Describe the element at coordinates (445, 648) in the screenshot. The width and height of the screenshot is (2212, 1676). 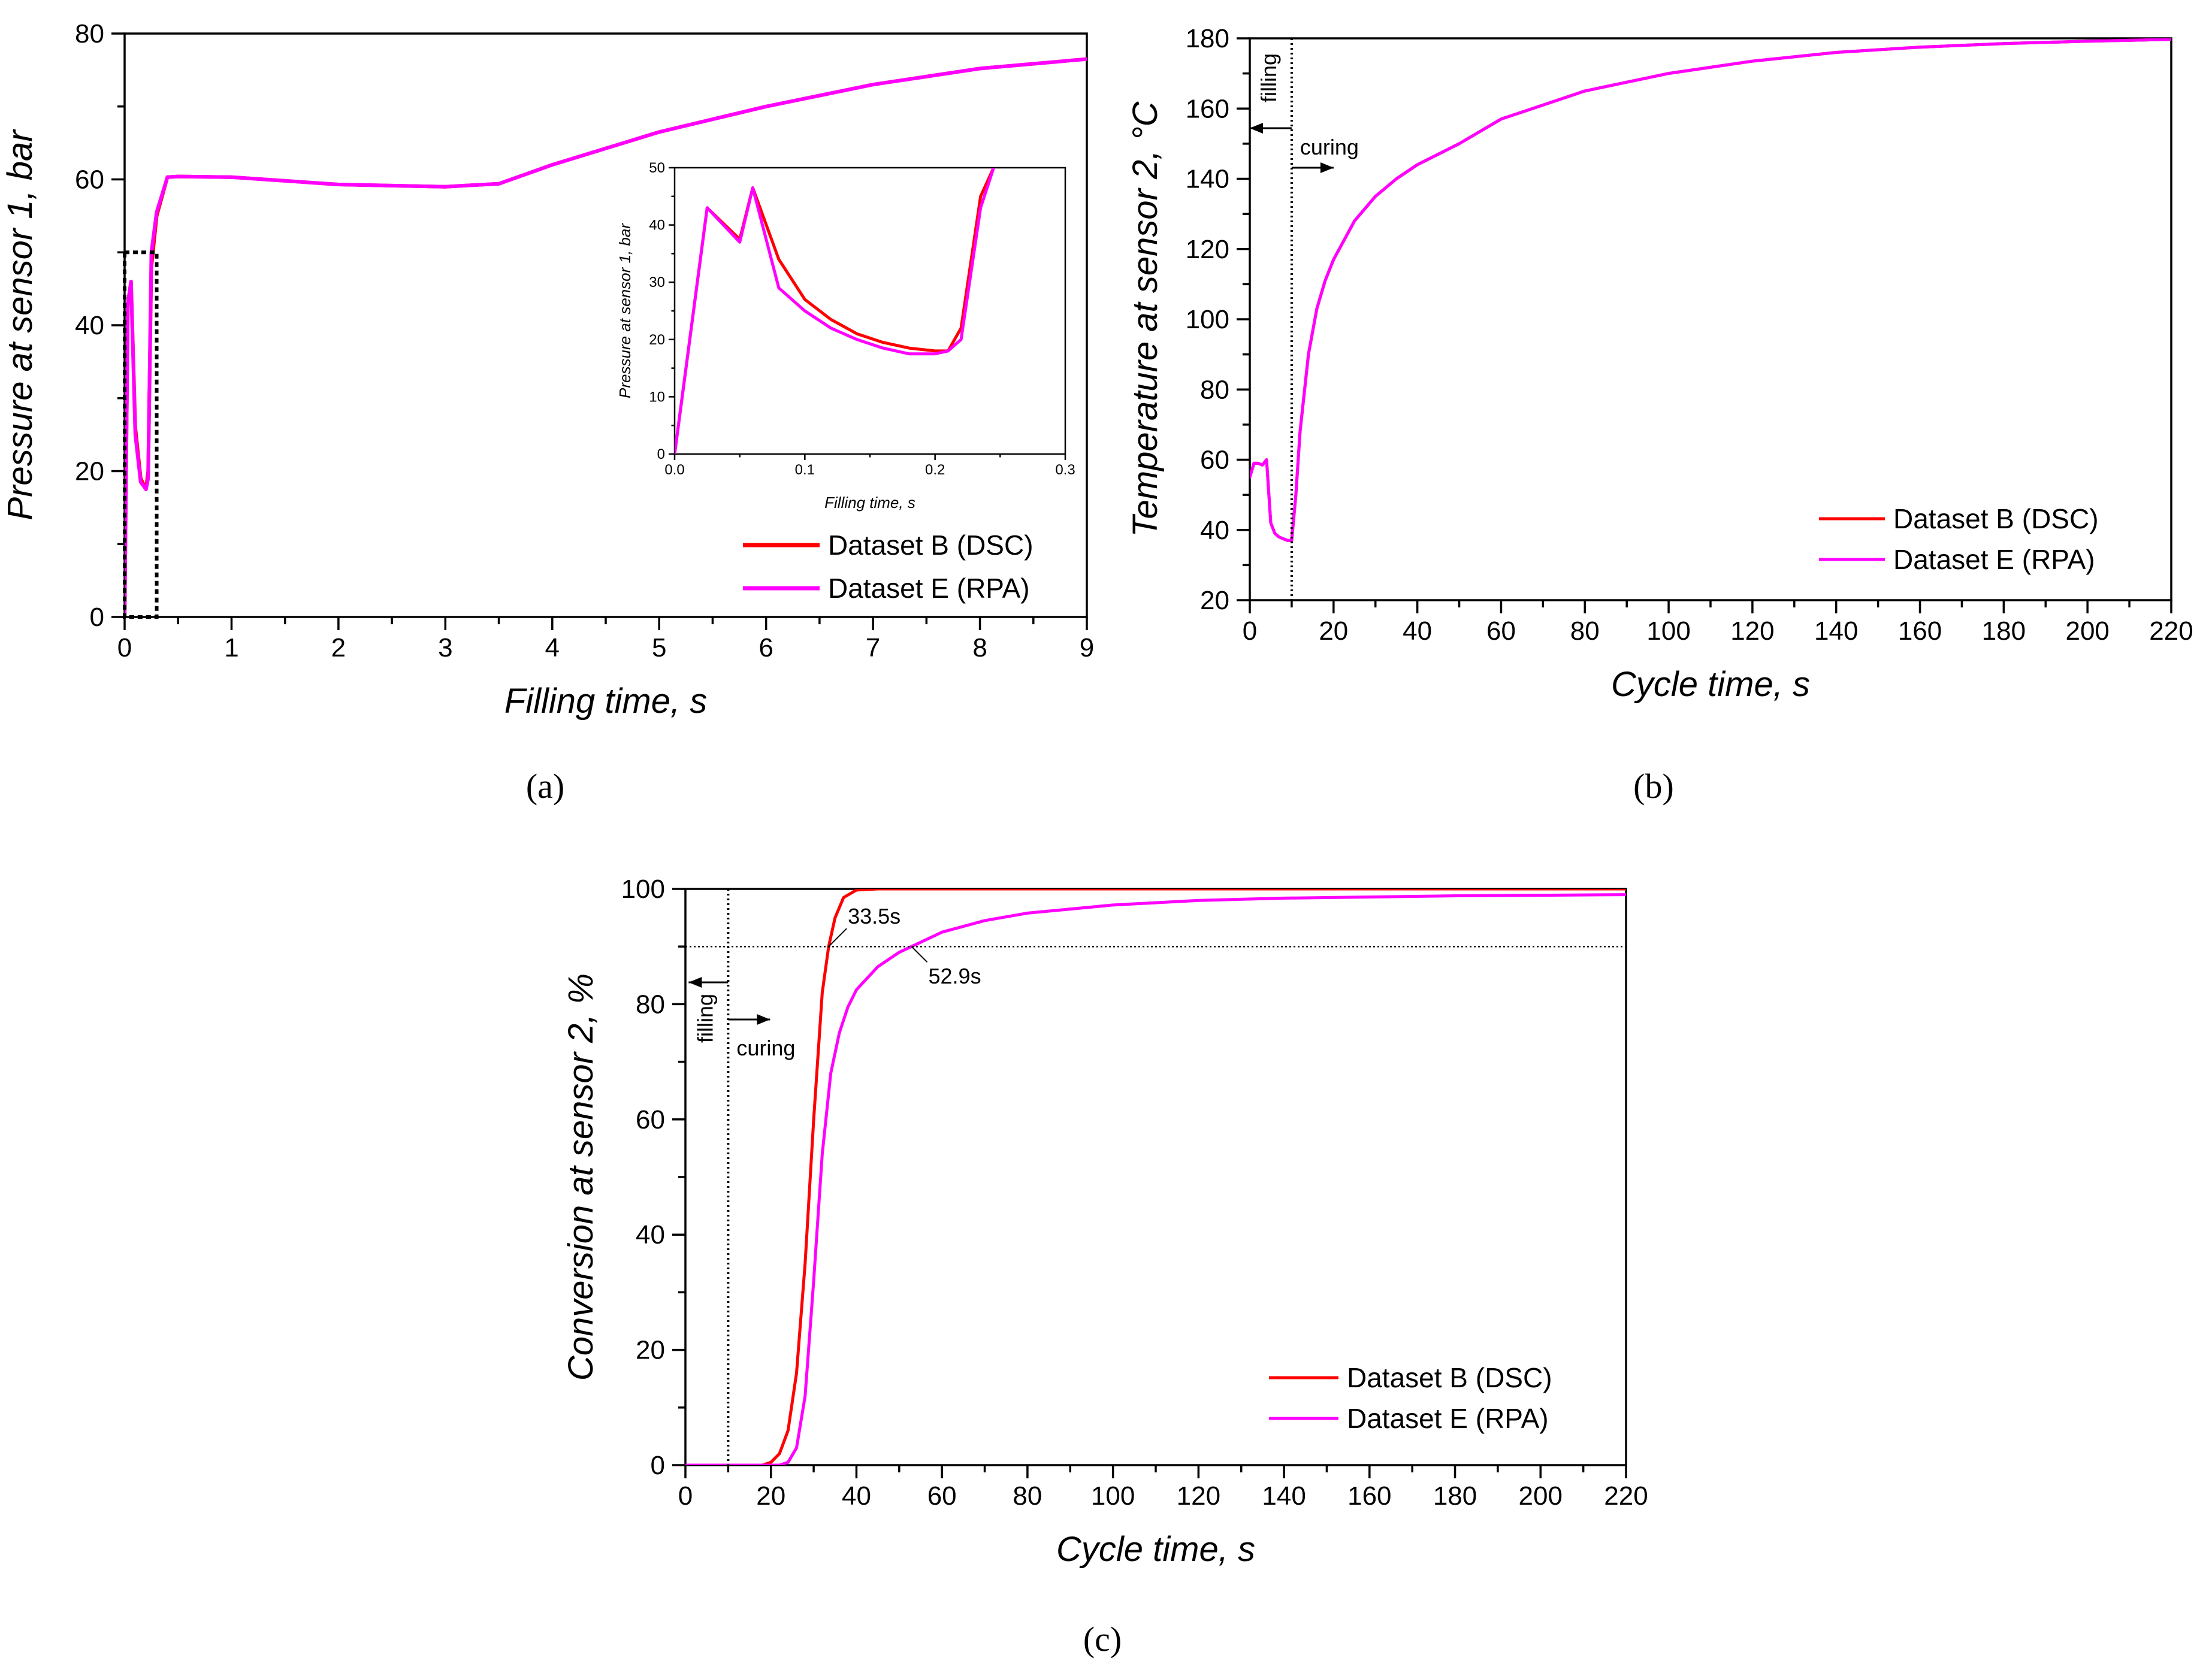
I see `x-tick-label: 3` at that location.